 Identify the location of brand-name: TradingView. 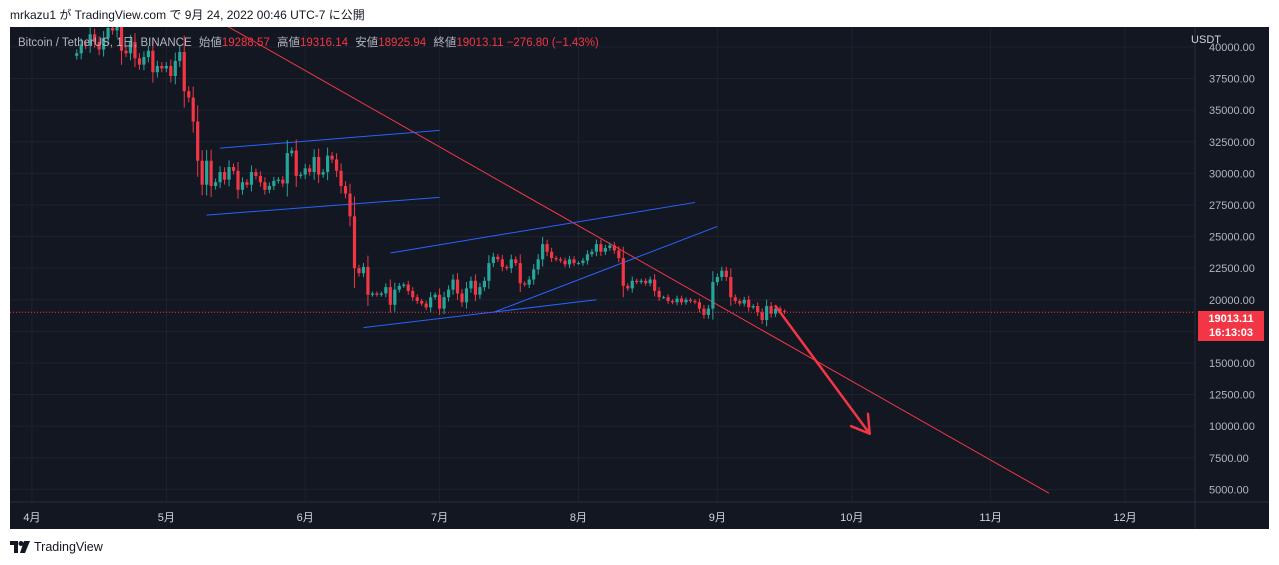
(68, 547).